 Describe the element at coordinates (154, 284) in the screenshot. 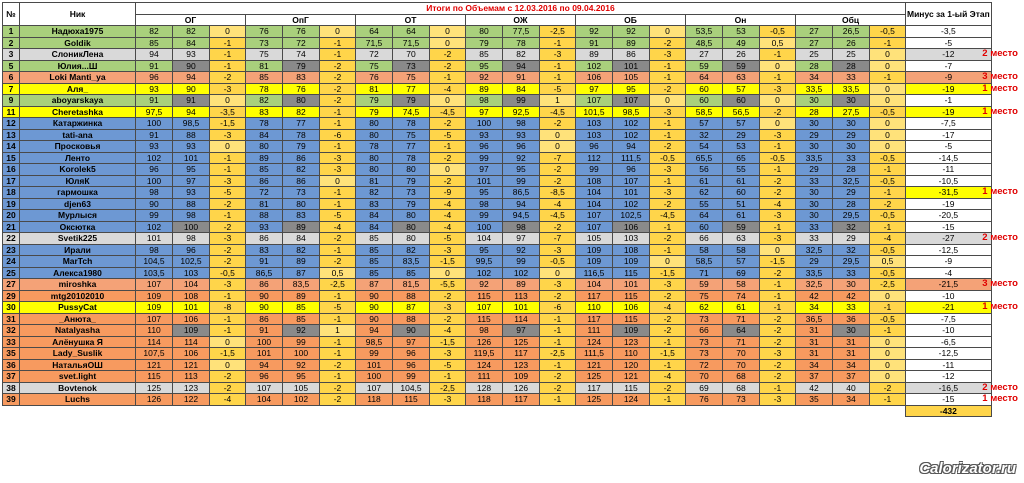

I see `cell-value: 107` at that location.